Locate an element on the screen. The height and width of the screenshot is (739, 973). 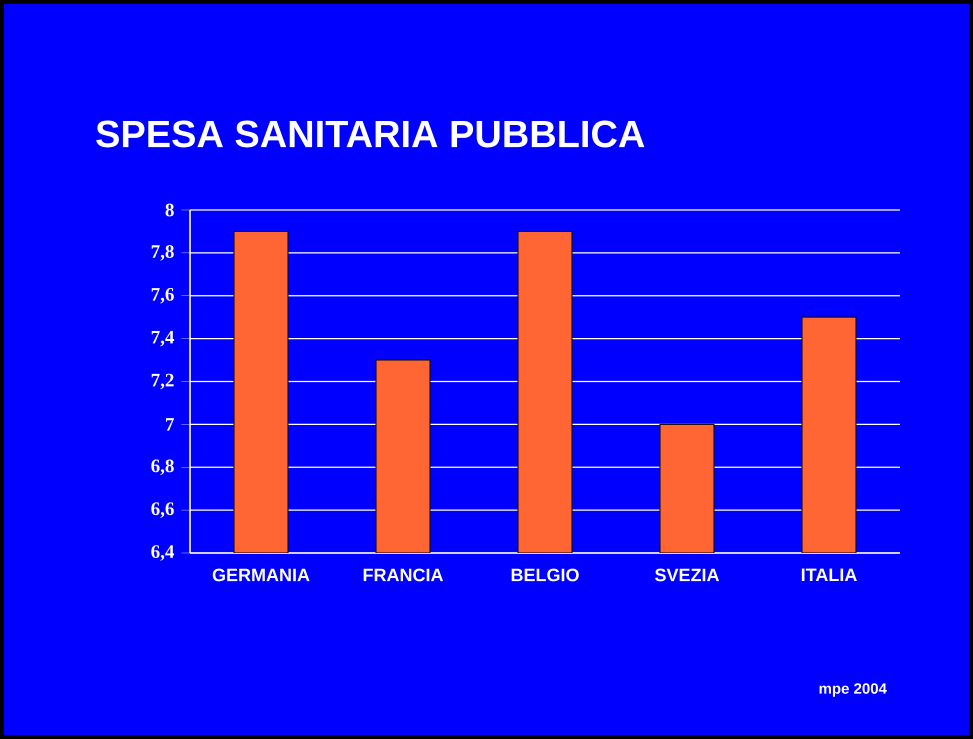
y-tick-label: 7,4 is located at coordinates (163, 338).